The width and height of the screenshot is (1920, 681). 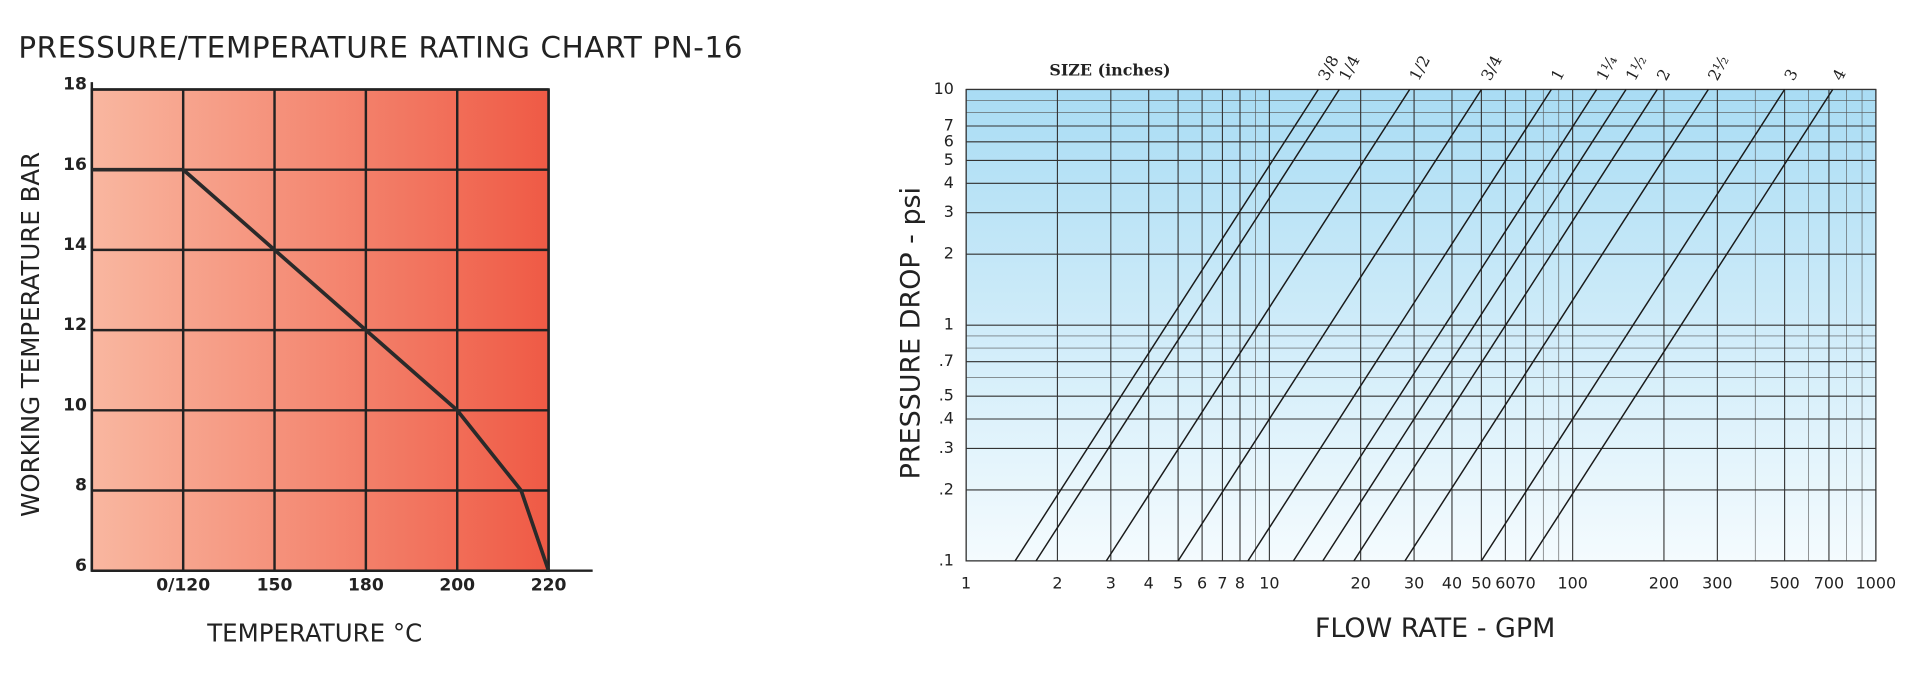 What do you see at coordinates (1057, 583) in the screenshot?
I see `x-tick-label: 2` at bounding box center [1057, 583].